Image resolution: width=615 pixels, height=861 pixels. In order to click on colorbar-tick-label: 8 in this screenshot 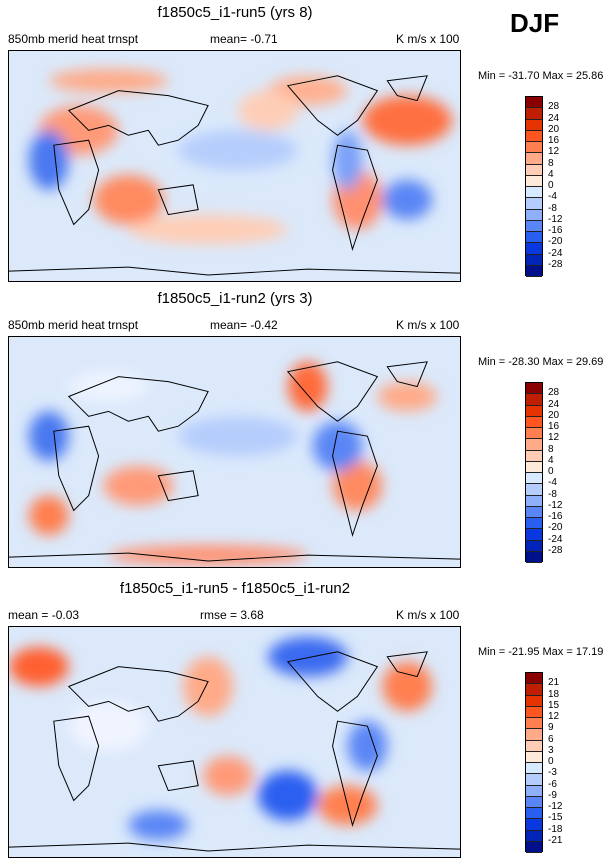, I will do `click(551, 449)`.